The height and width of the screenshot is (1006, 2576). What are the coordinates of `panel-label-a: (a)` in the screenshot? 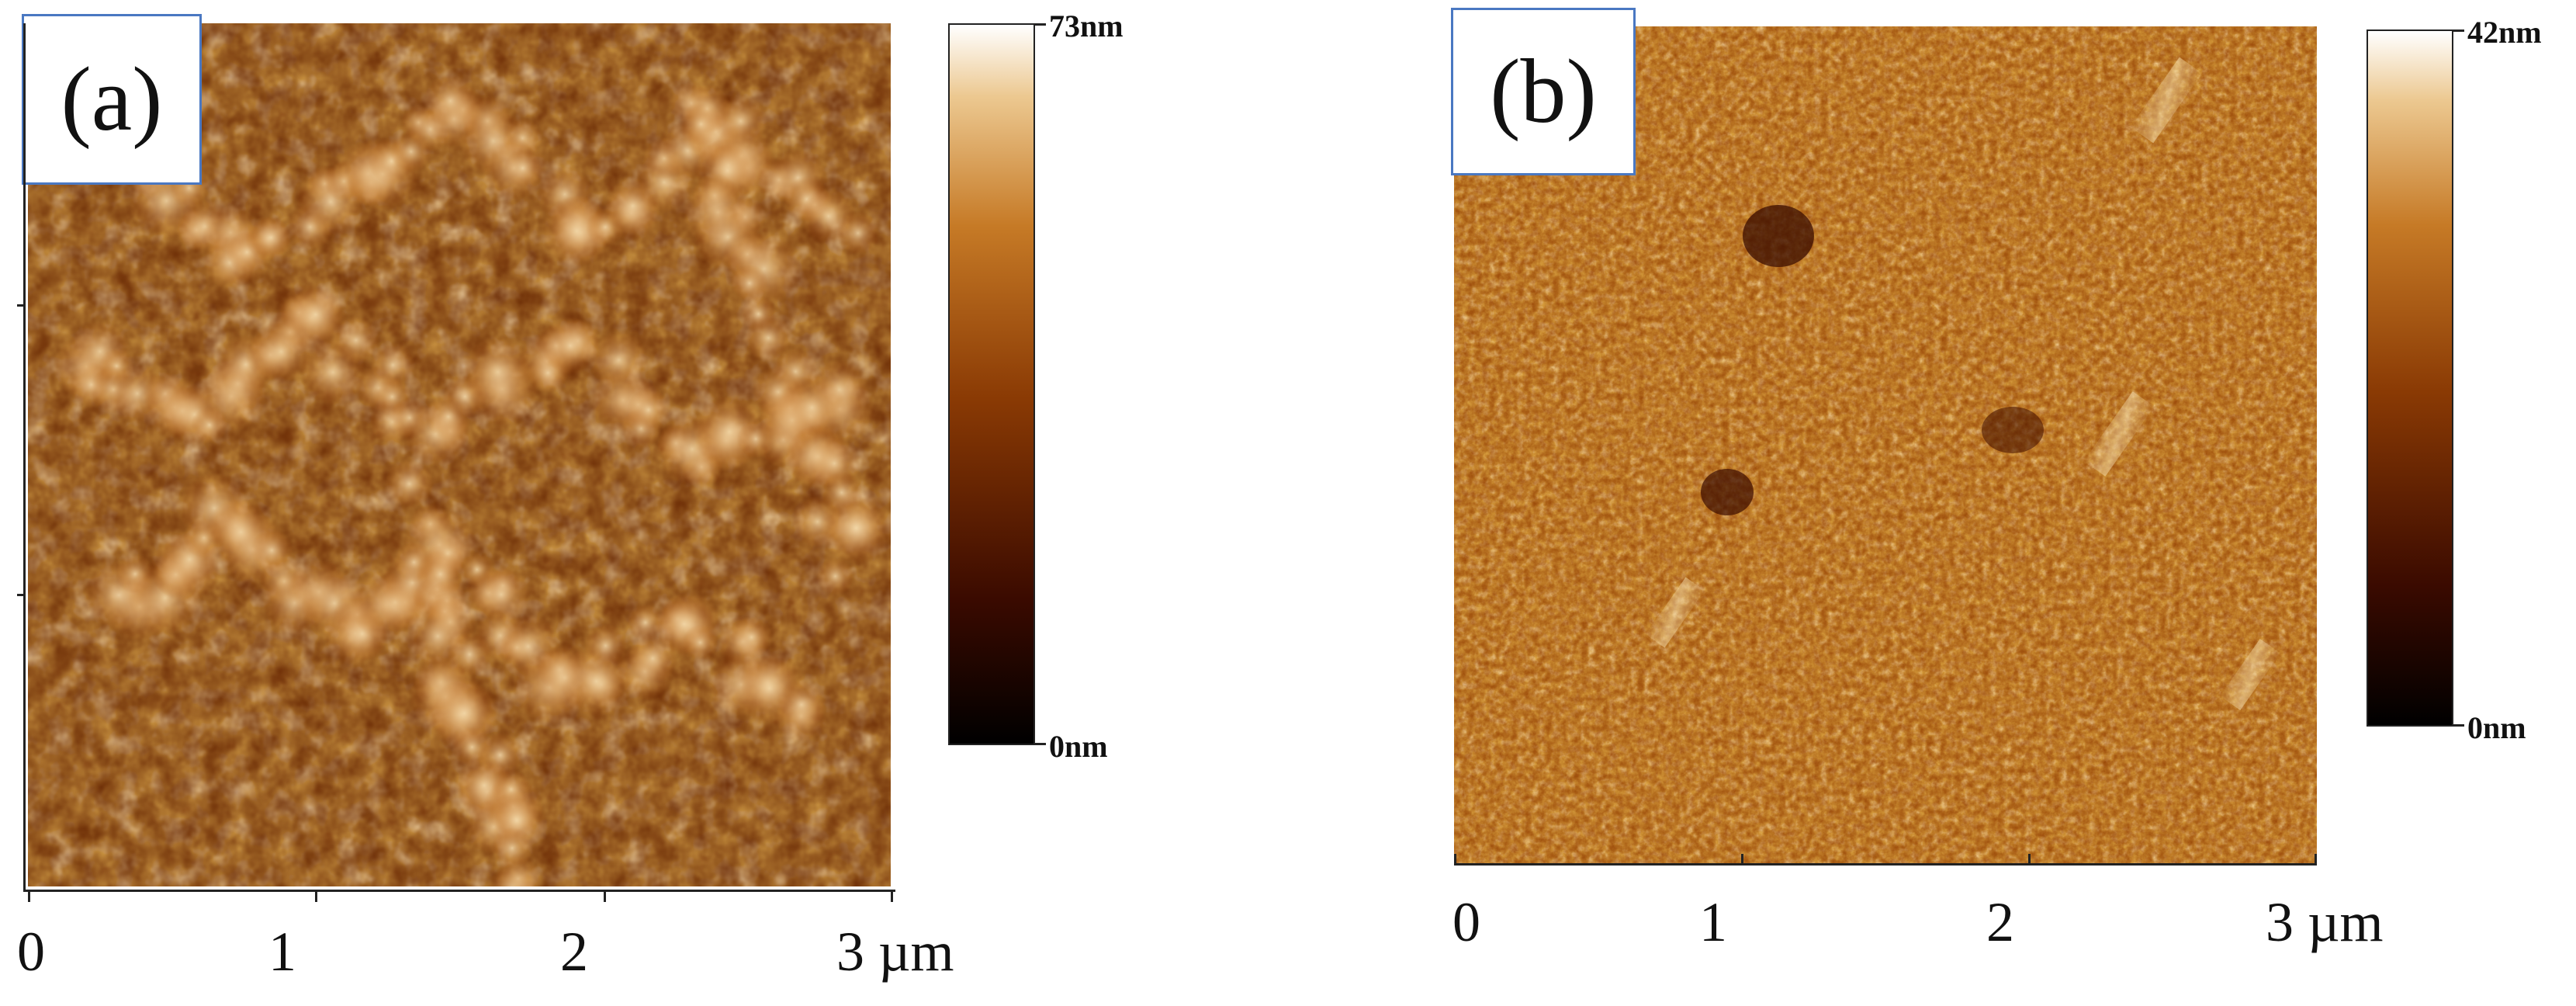 It's located at (112, 99).